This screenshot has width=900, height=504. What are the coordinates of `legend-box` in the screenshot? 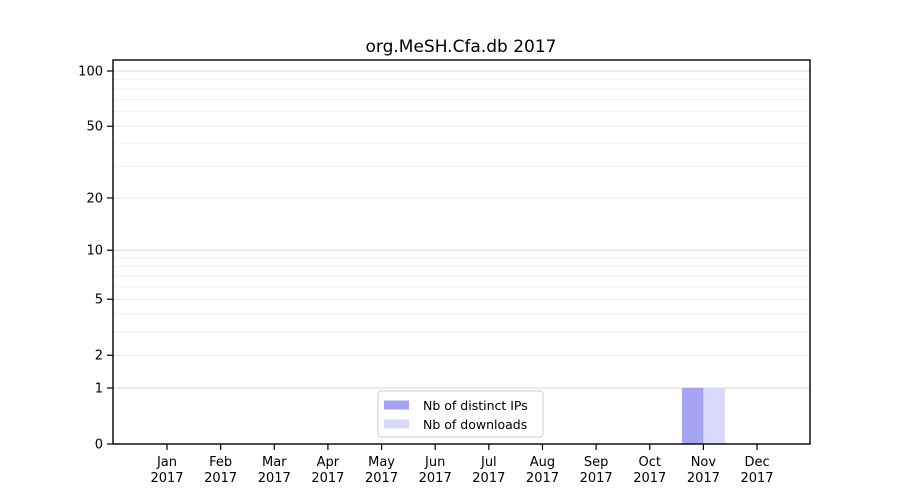 It's located at (460, 414).